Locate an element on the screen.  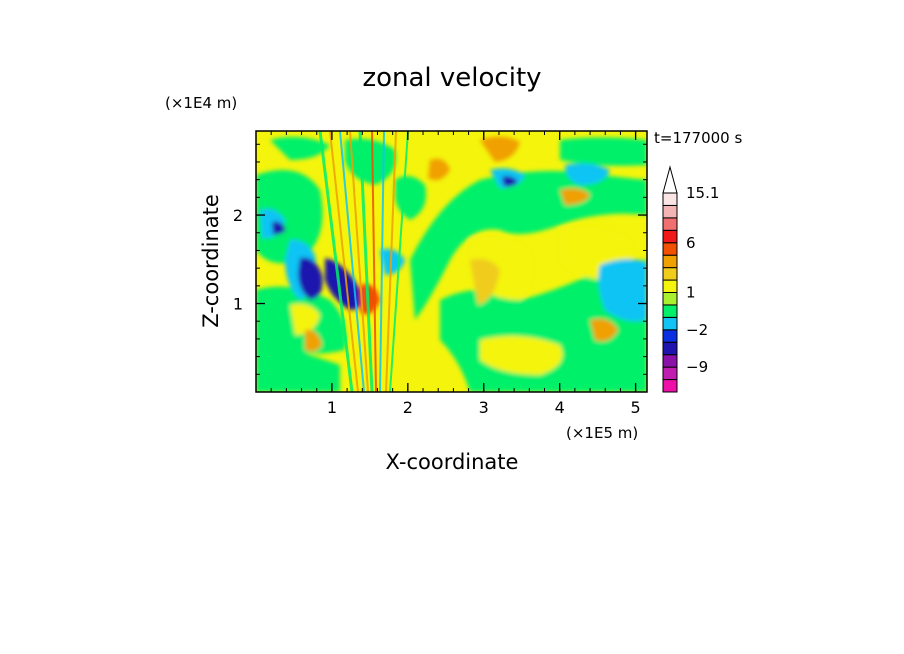
x-tick-label: 4 is located at coordinates (560, 407).